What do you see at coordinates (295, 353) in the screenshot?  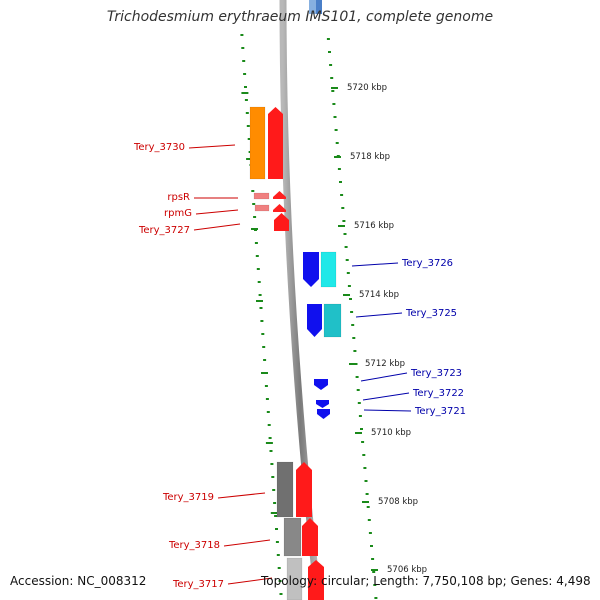 I see `gene-features` at bounding box center [295, 353].